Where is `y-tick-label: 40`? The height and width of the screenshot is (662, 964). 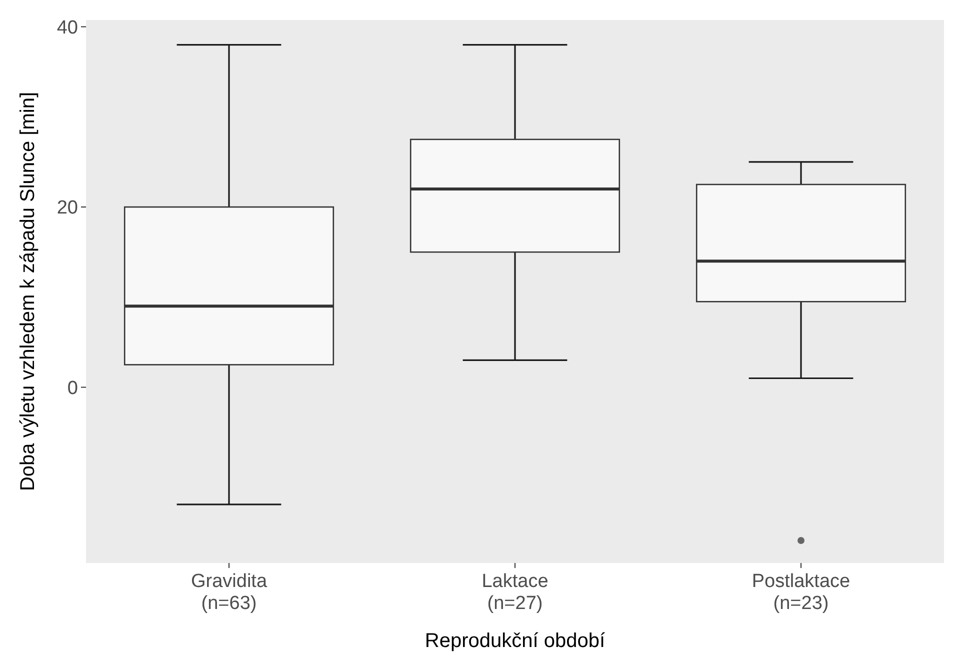
y-tick-label: 40 is located at coordinates (67, 27).